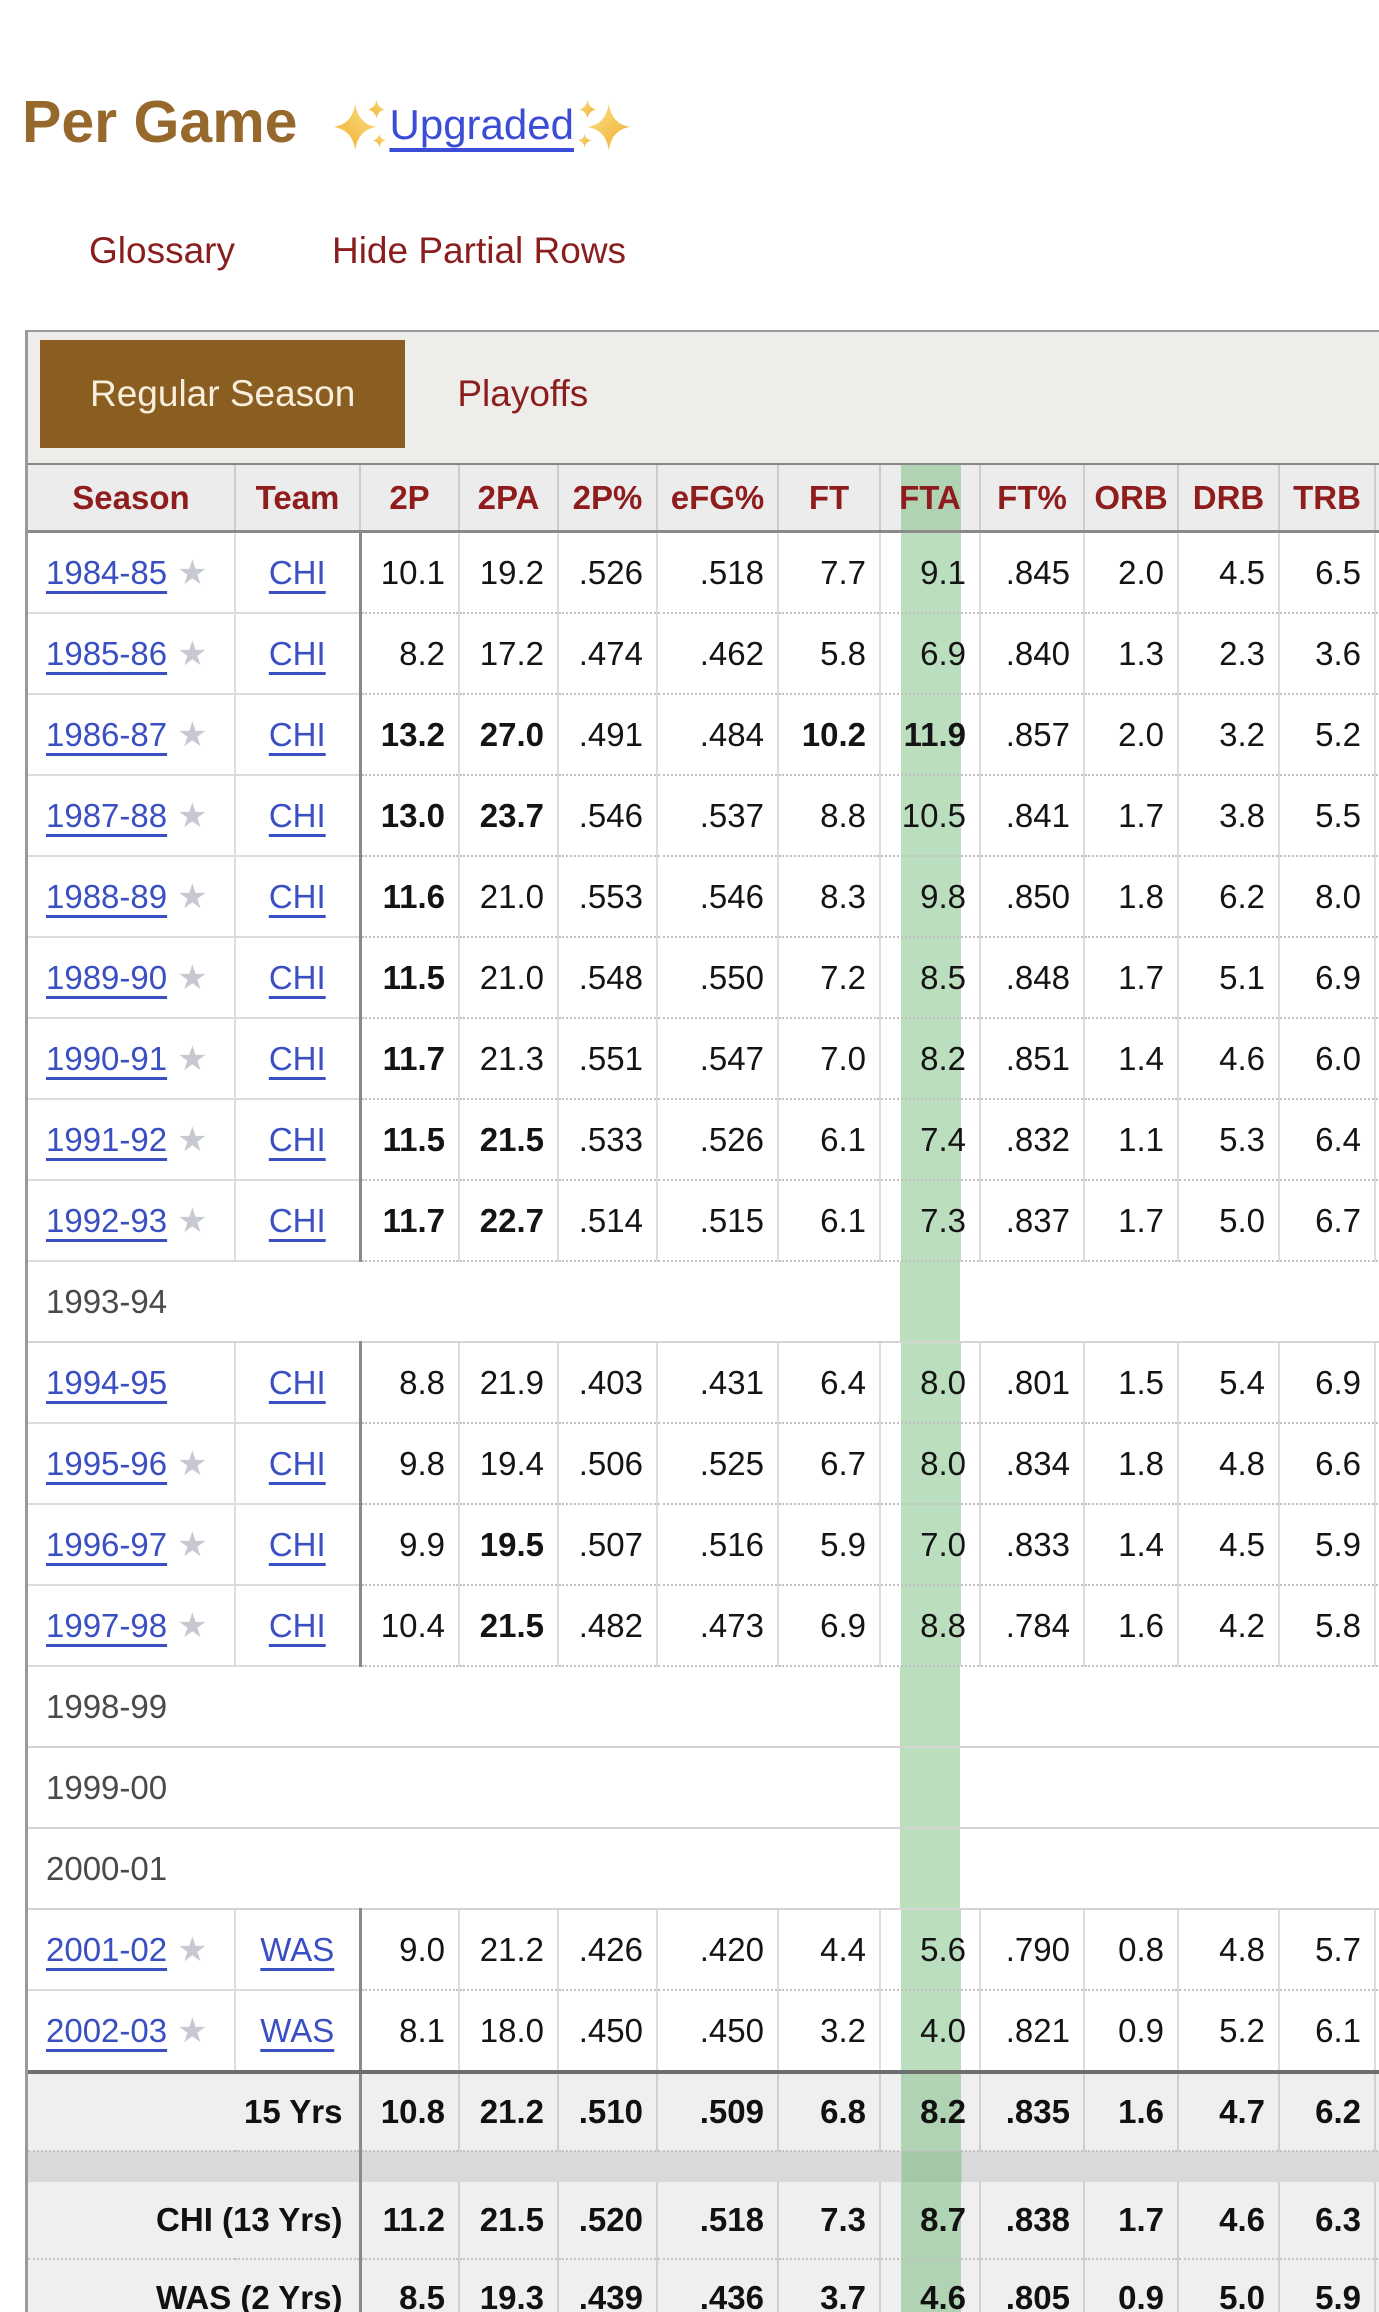 The height and width of the screenshot is (2312, 1379). I want to click on stat-cell: 1.7, so click(1131, 816).